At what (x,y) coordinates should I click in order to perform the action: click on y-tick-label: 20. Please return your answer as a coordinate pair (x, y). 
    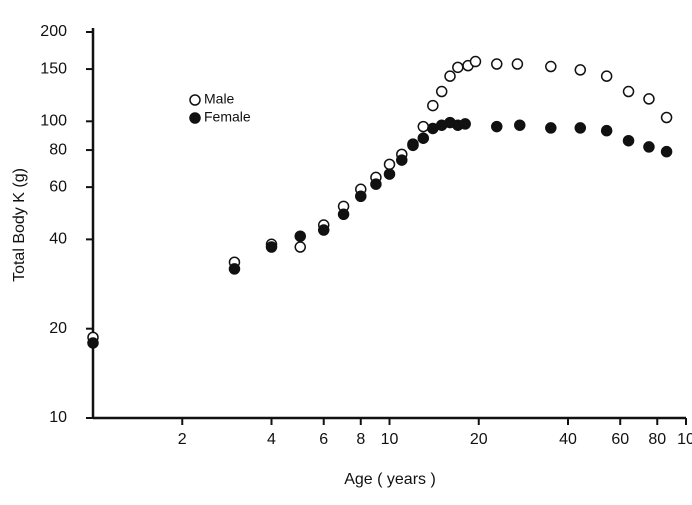
    Looking at the image, I should click on (58, 328).